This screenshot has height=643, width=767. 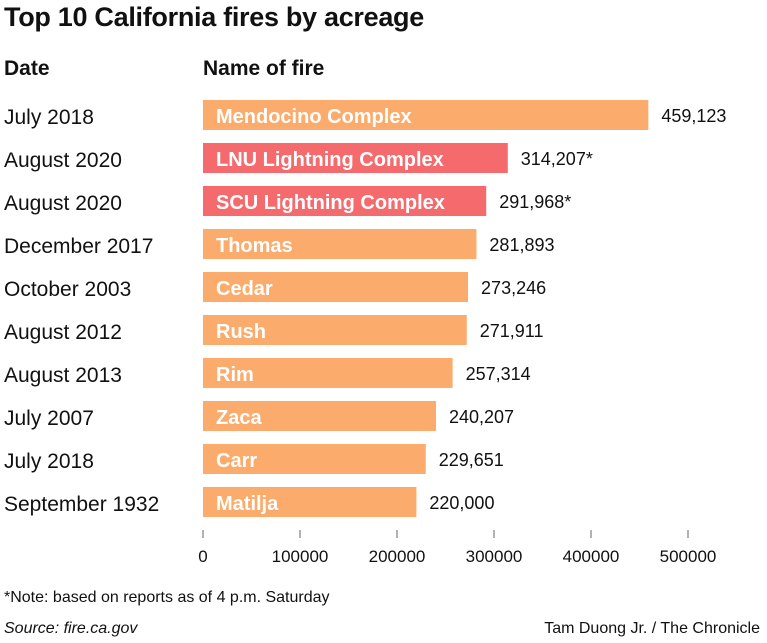 What do you see at coordinates (693, 116) in the screenshot?
I see `value-label: 459,123` at bounding box center [693, 116].